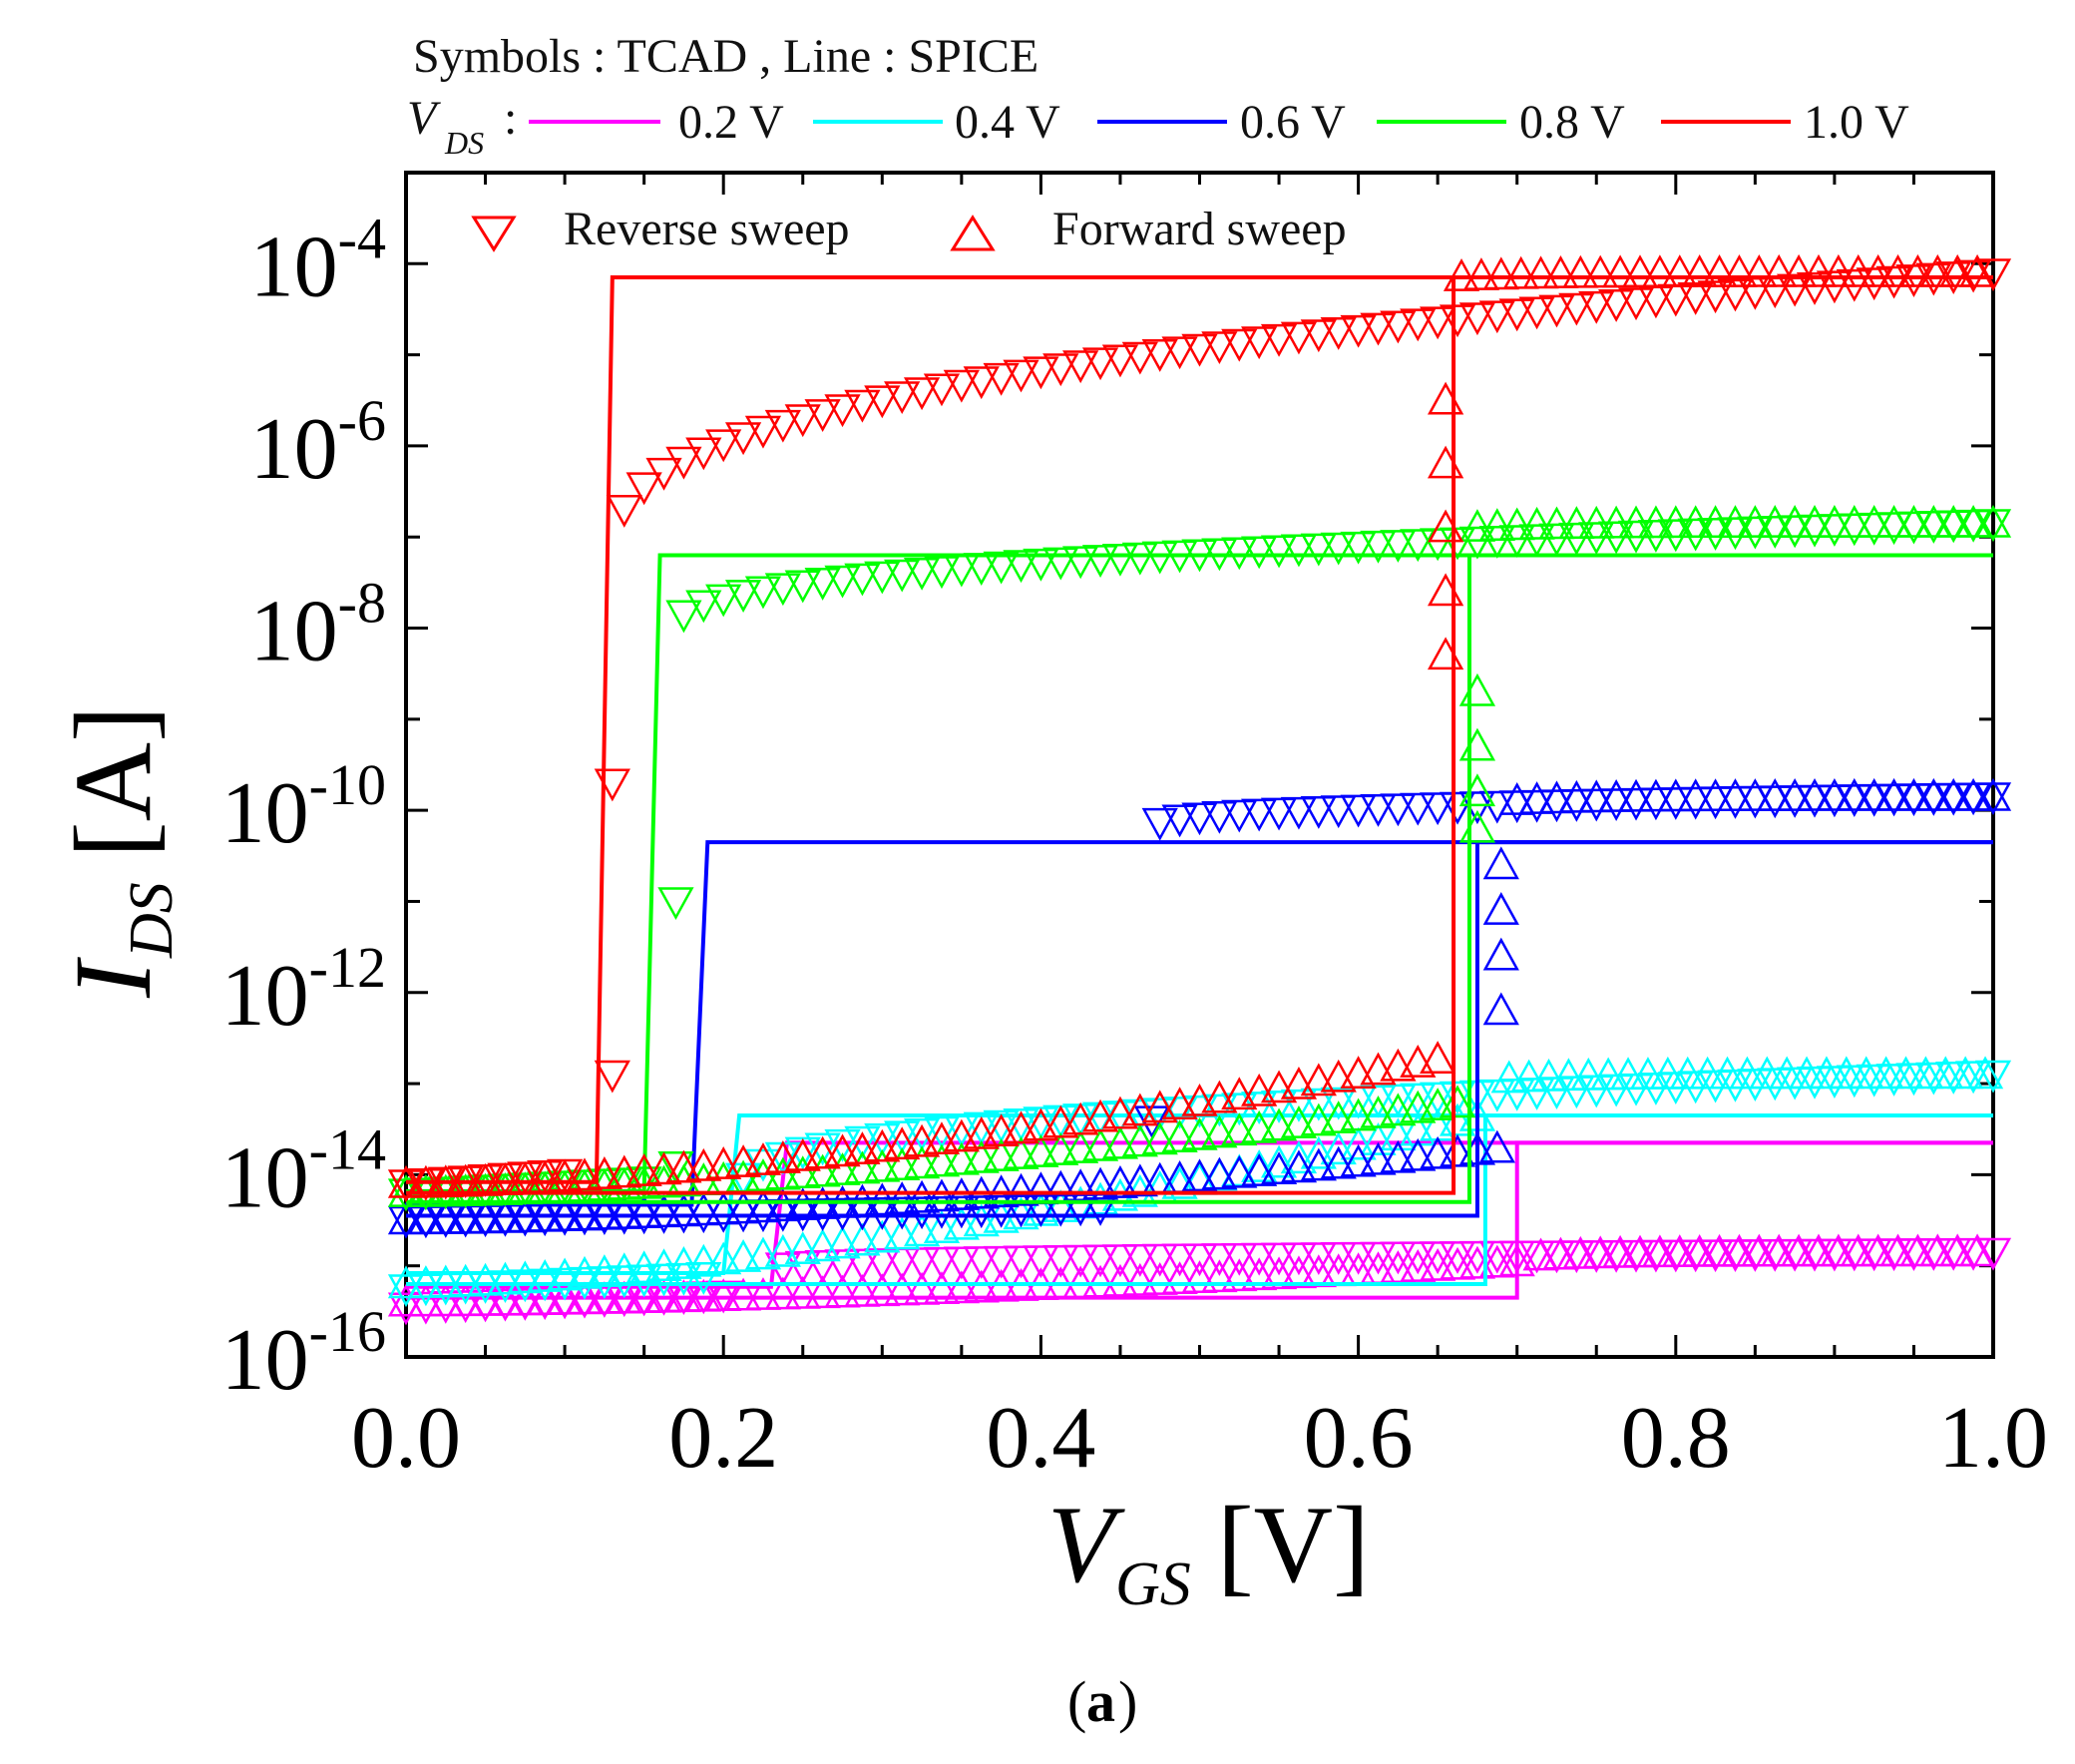 The height and width of the screenshot is (1764, 2075). I want to click on x-tick-label: 0.8, so click(1676, 1438).